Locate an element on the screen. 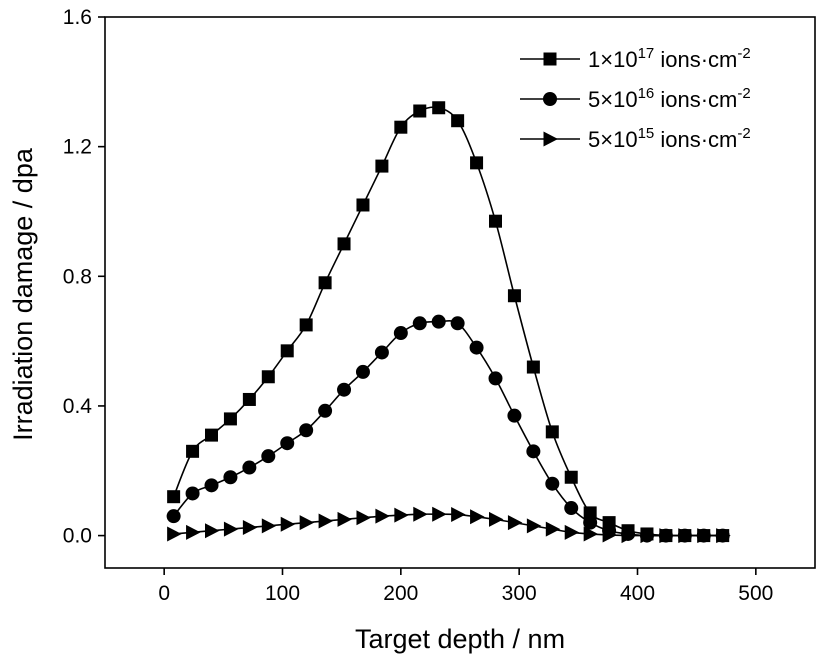 This screenshot has height=663, width=827. legend-item-1: 1×1017 ions·cm-2 is located at coordinates (635, 58).